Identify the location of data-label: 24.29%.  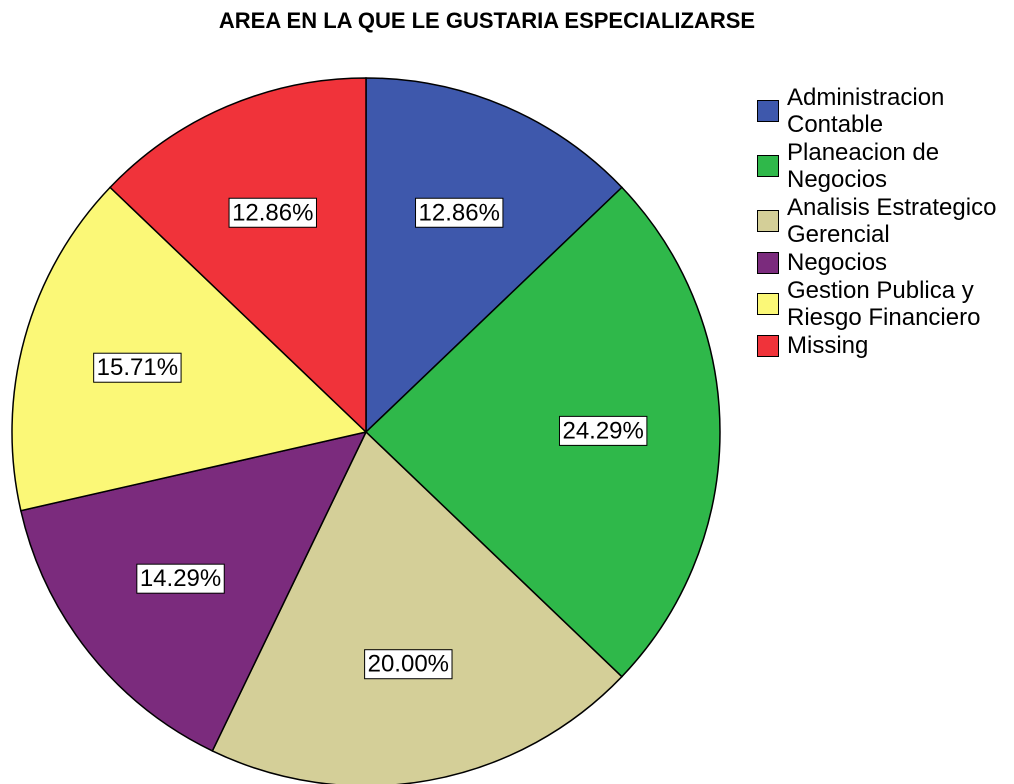
(603, 430).